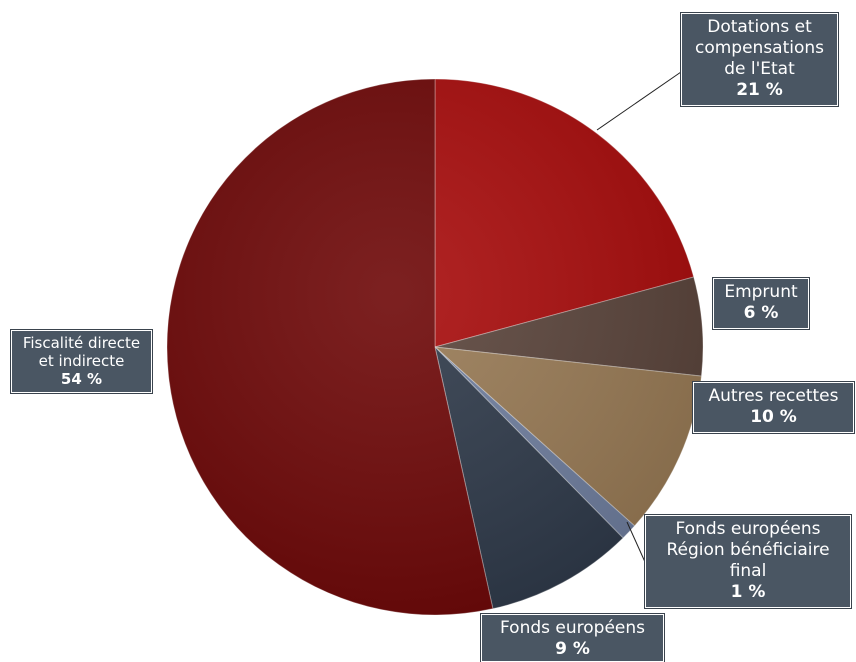 This screenshot has height=662, width=856. I want to click on slice-label-fiscalite: Fiscalité directe et indirecte 54 %, so click(81, 361).